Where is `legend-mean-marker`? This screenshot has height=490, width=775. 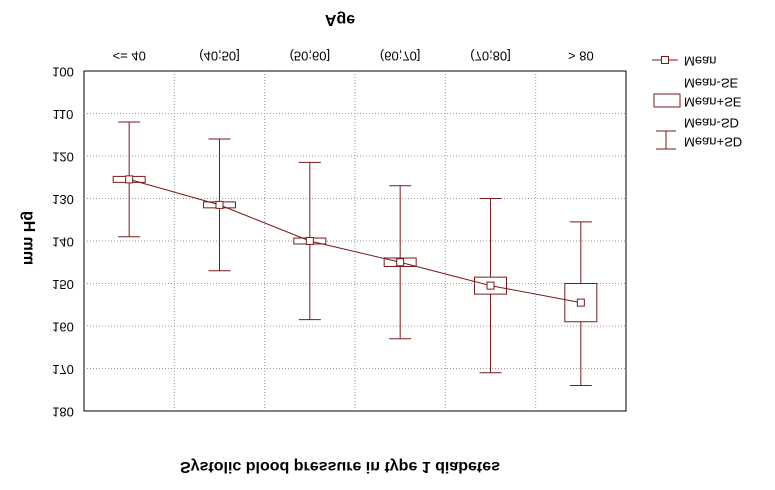 legend-mean-marker is located at coordinates (665, 60).